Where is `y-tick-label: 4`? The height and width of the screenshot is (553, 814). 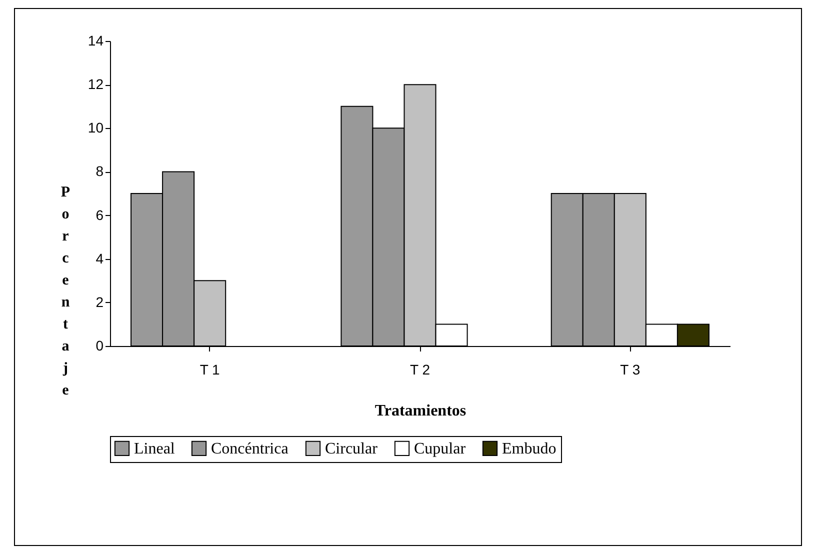
y-tick-label: 4 is located at coordinates (100, 258).